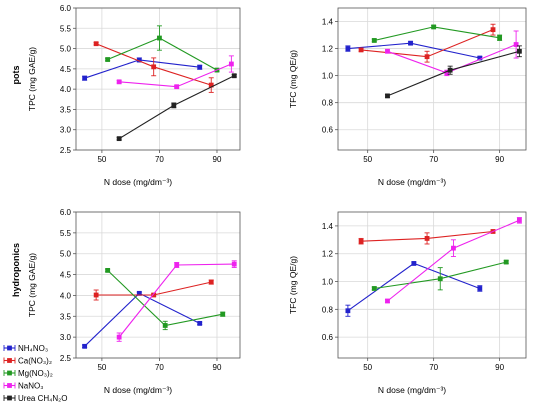 This screenshot has height=408, width=550. What do you see at coordinates (16, 75) in the screenshot?
I see `row-label-pots: pots` at bounding box center [16, 75].